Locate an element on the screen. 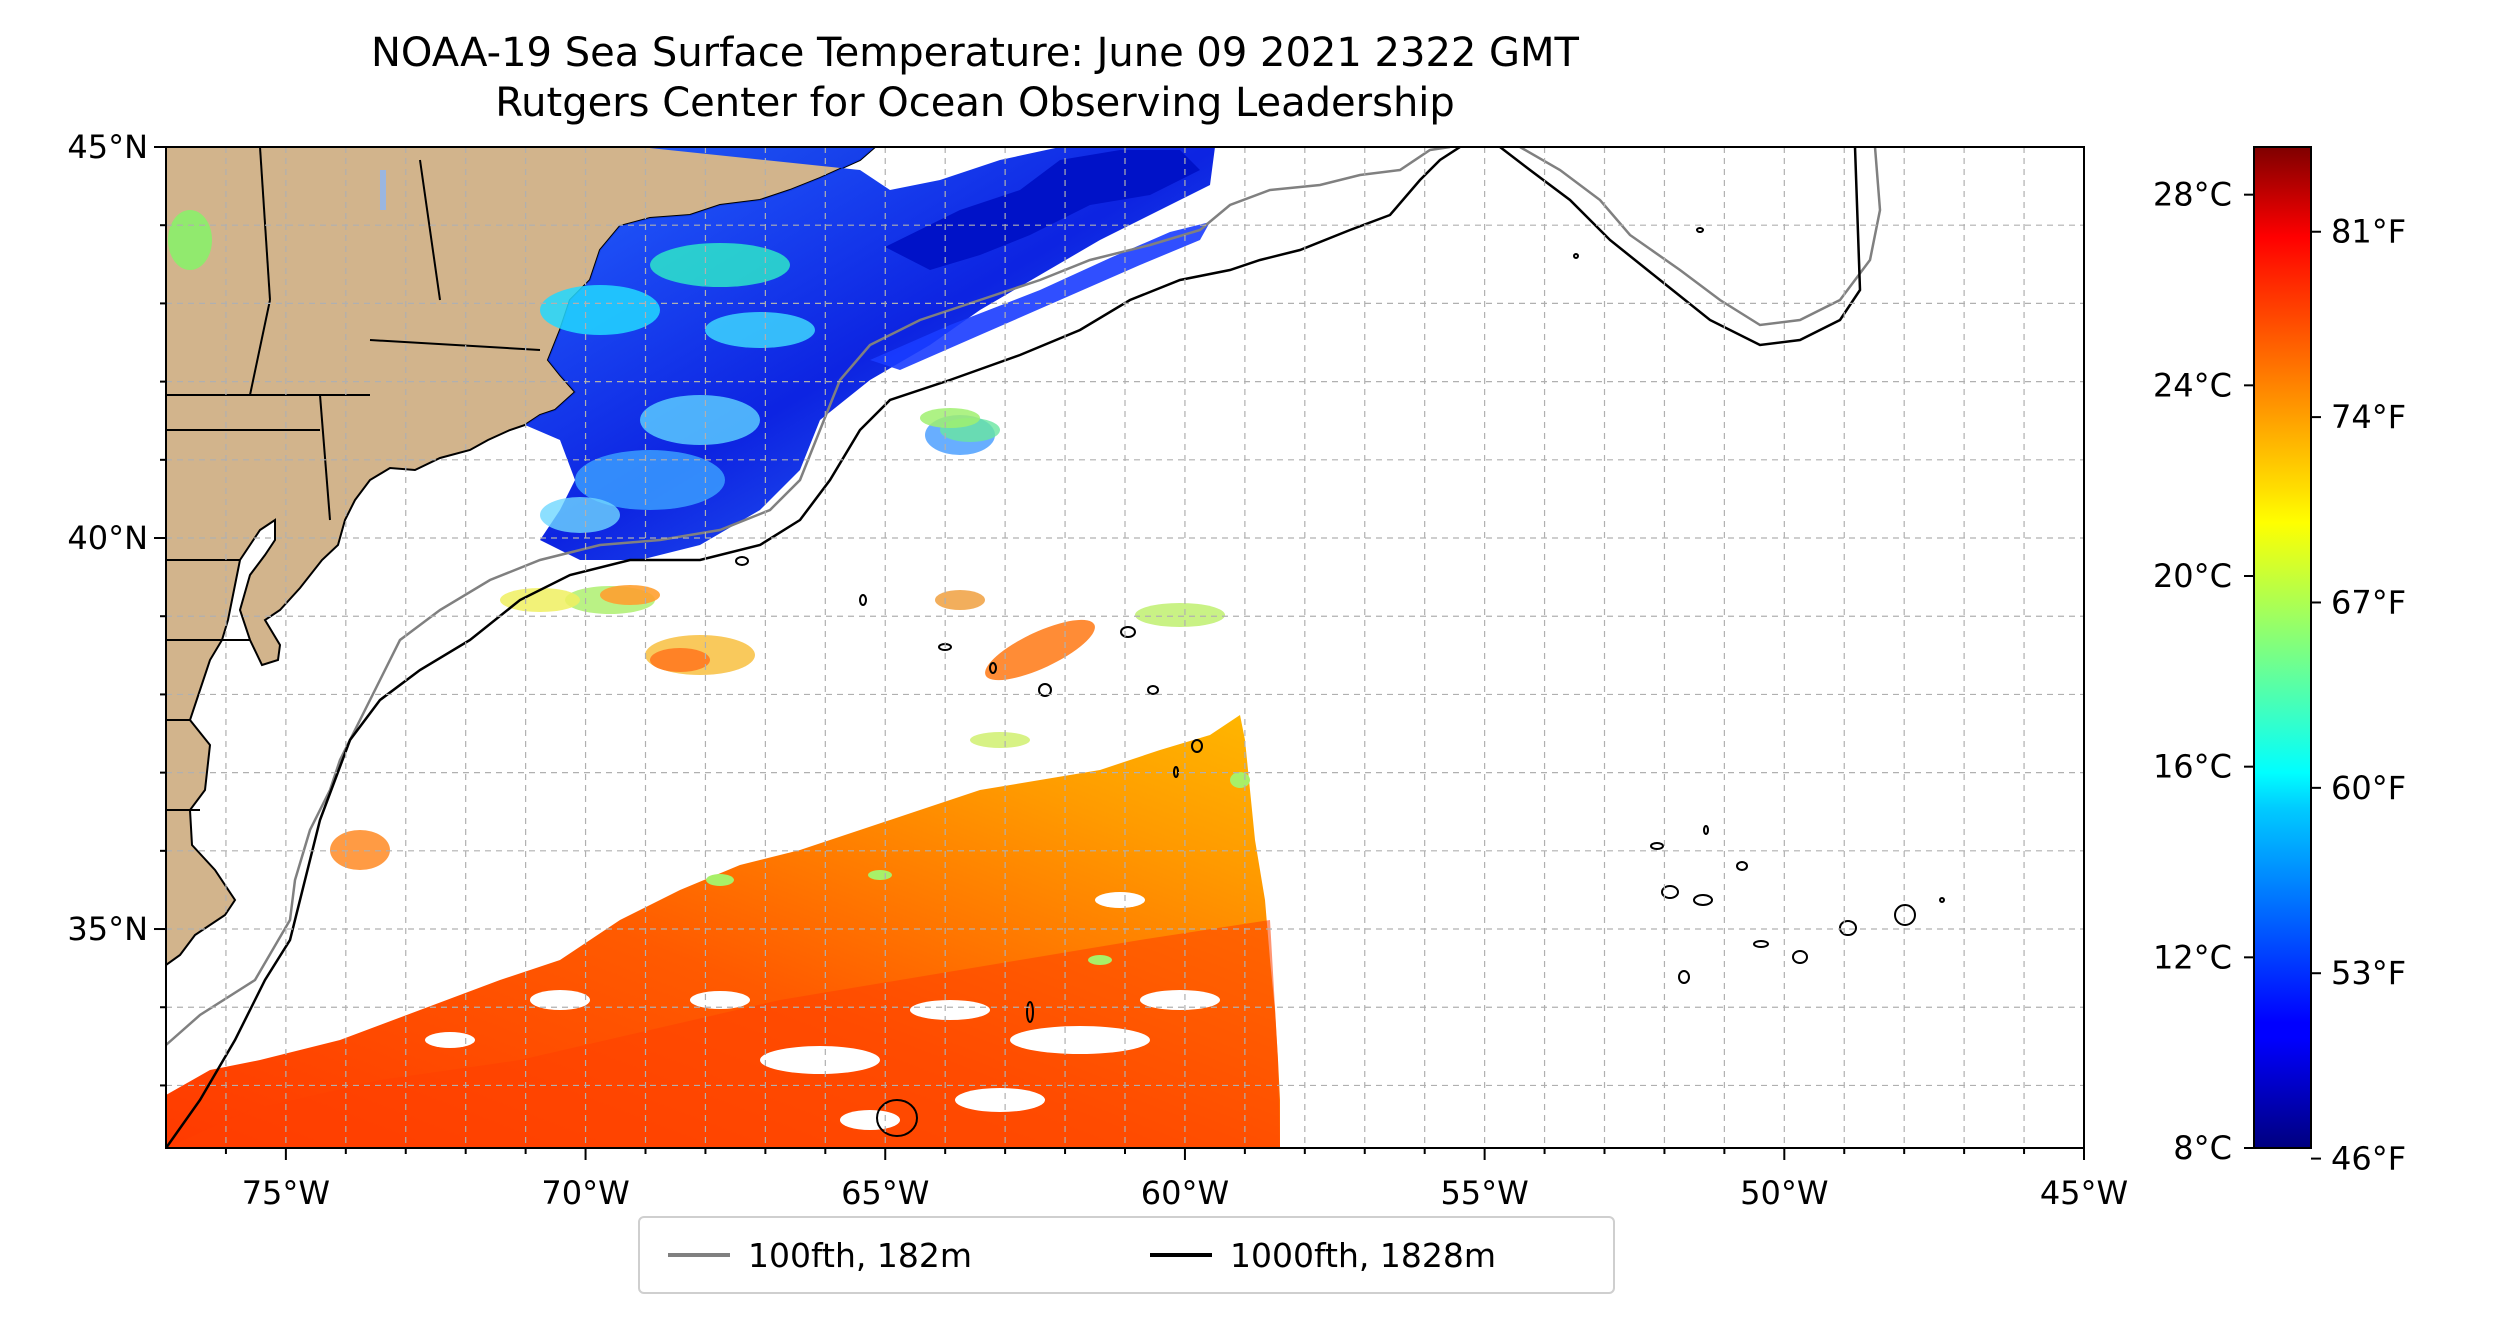 The image size is (2502, 1318). lon-tick-label: 50°W is located at coordinates (1784, 1193).